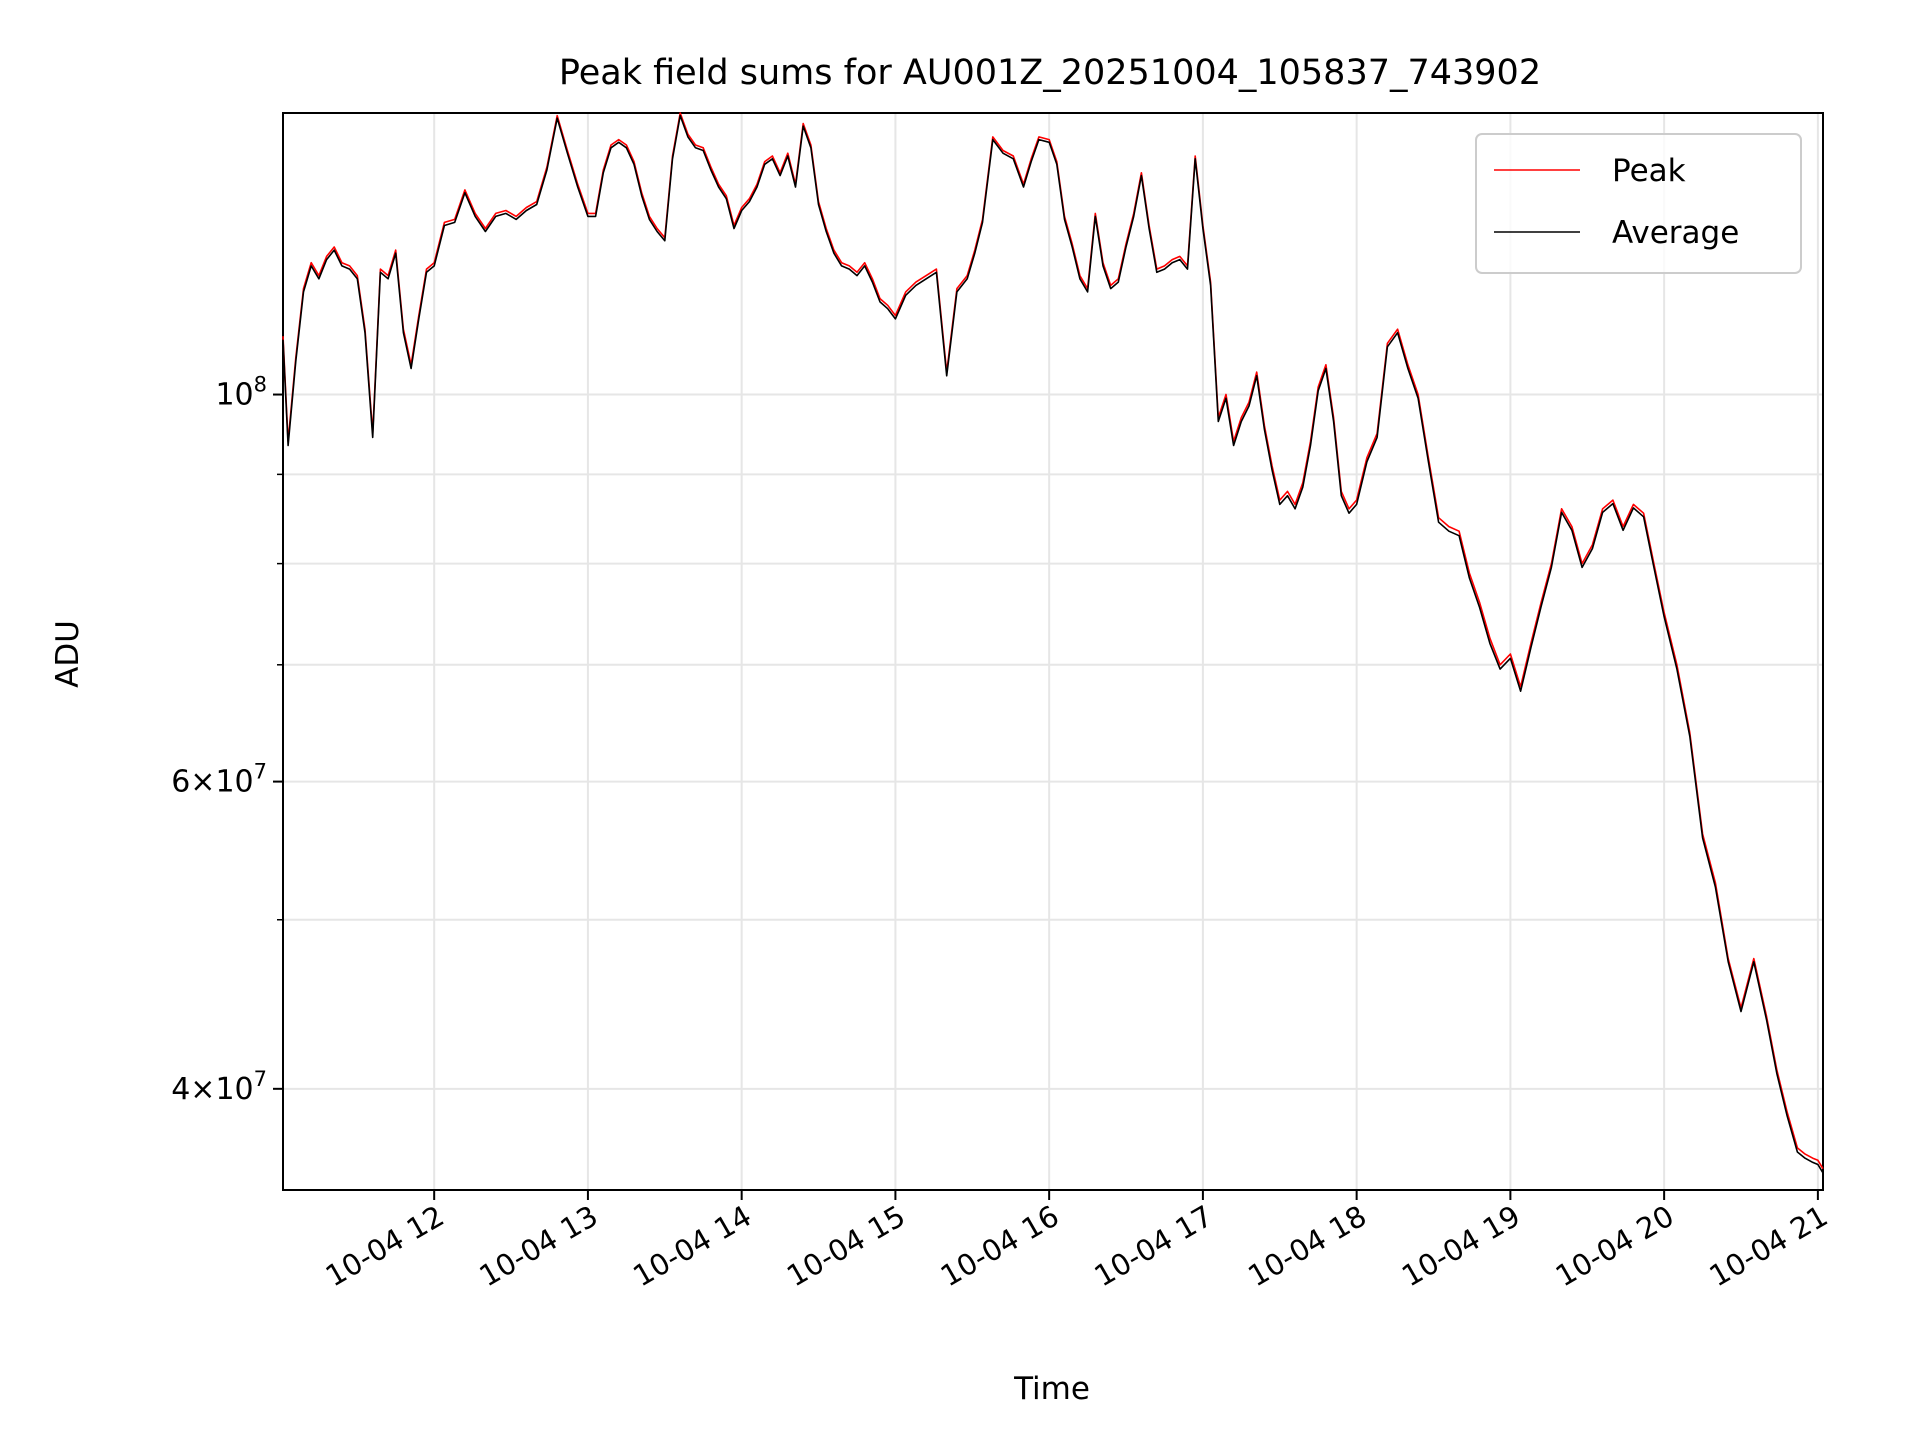 The width and height of the screenshot is (1920, 1440). Describe the element at coordinates (1153, 1246) in the screenshot. I see `x-tick-label: 10-04 17` at that location.